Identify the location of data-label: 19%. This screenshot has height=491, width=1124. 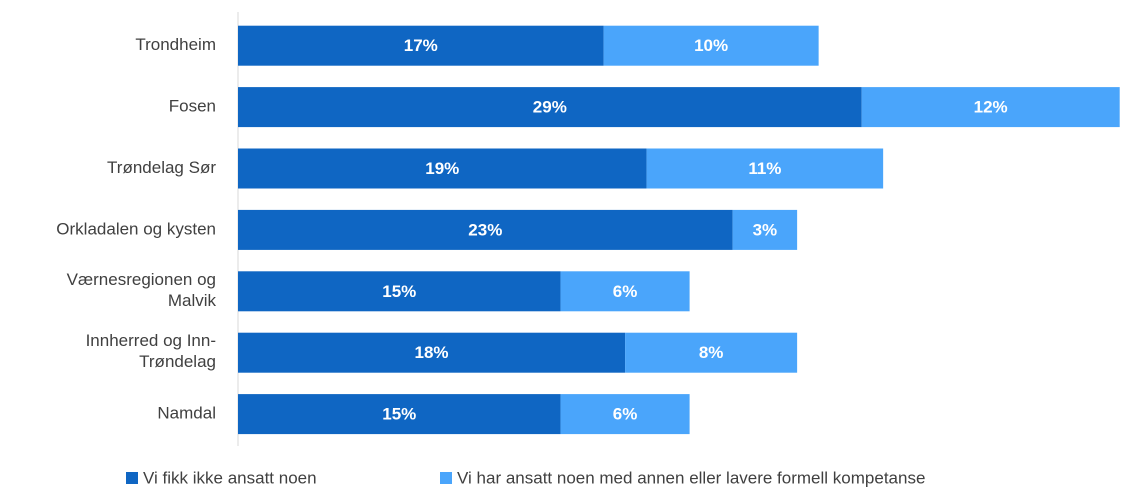
(442, 168).